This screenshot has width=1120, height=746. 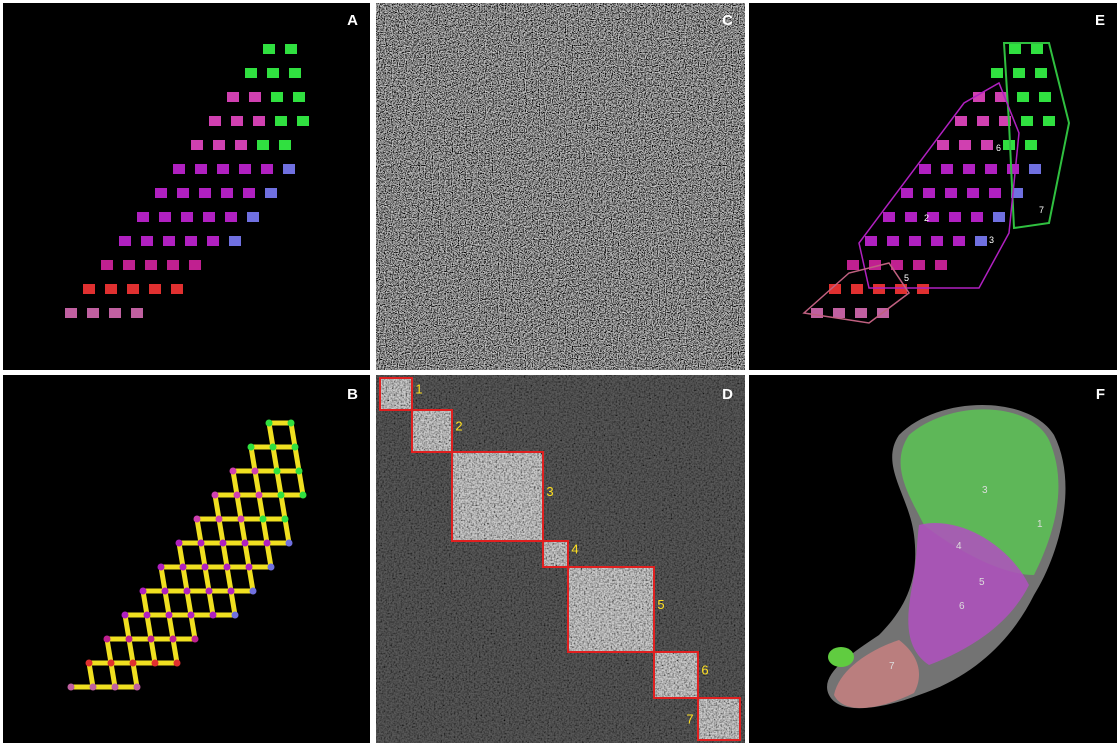 I want to click on region-pink, so click(x=876, y=674).